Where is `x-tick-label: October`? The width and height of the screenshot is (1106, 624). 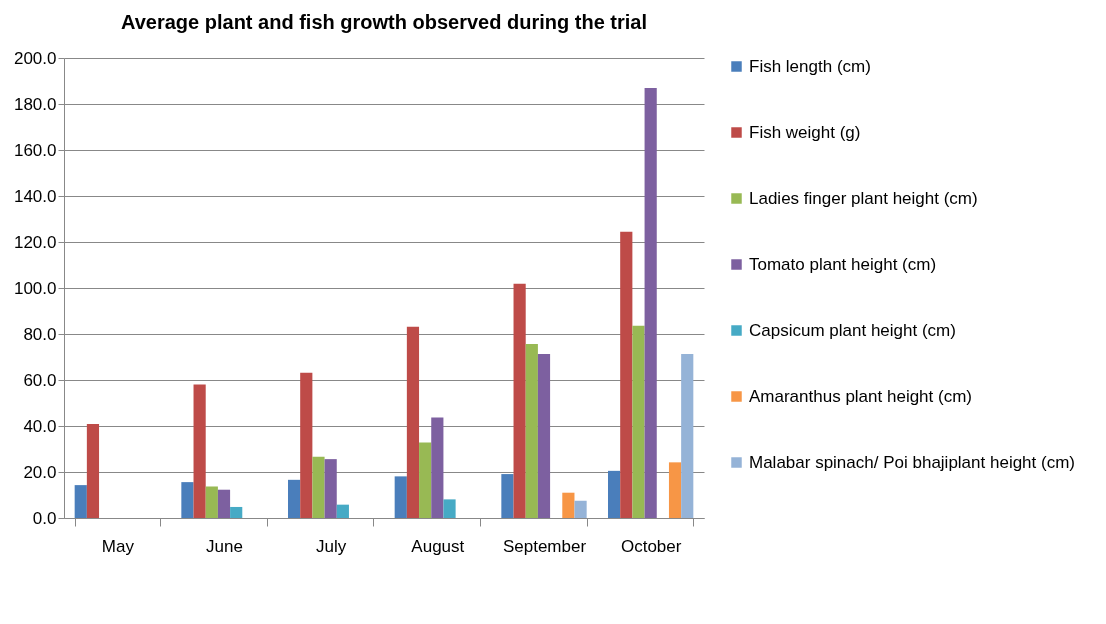
x-tick-label: October is located at coordinates (651, 546).